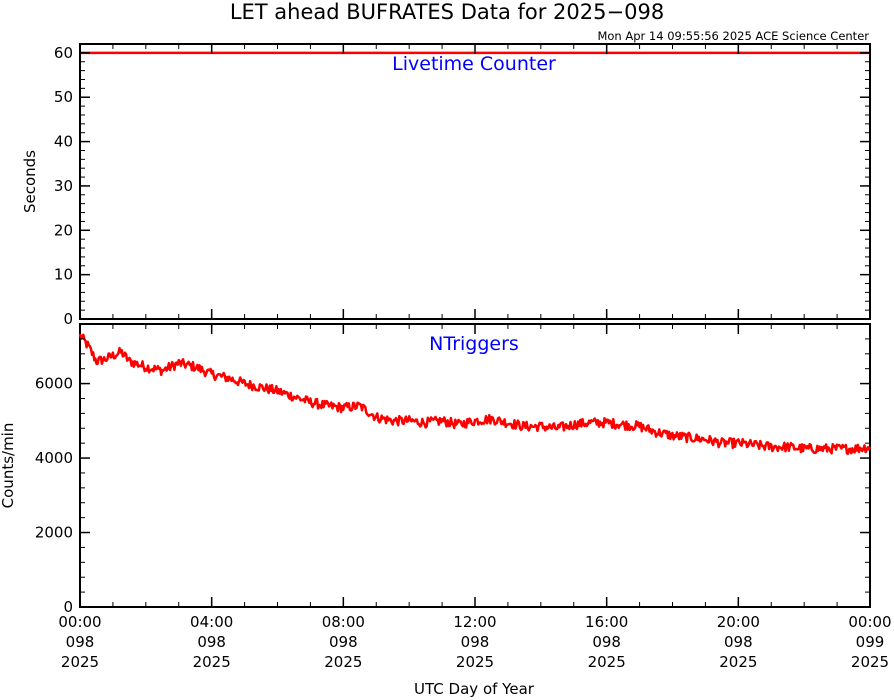 This screenshot has width=894, height=700. Describe the element at coordinates (211, 622) in the screenshot. I see `x-tick-label: 04:00` at that location.